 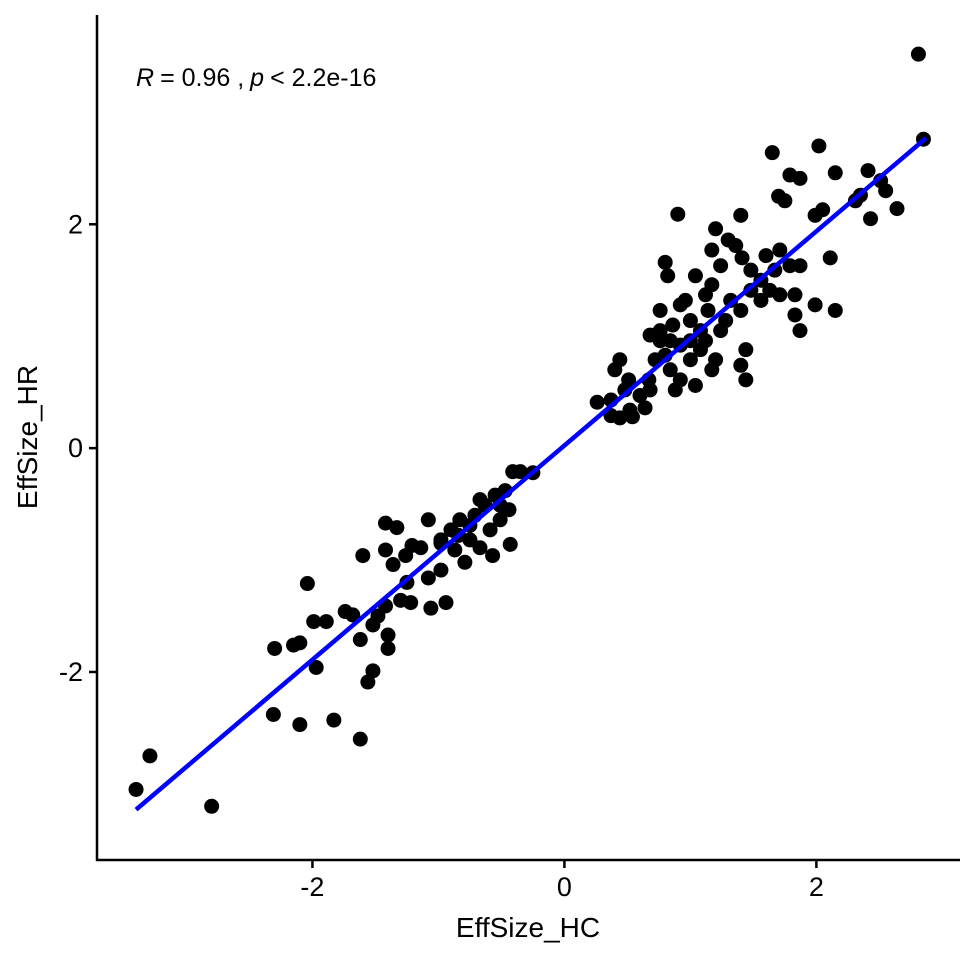 What do you see at coordinates (528, 927) in the screenshot?
I see `x-axis-label: EffSize_HC` at bounding box center [528, 927].